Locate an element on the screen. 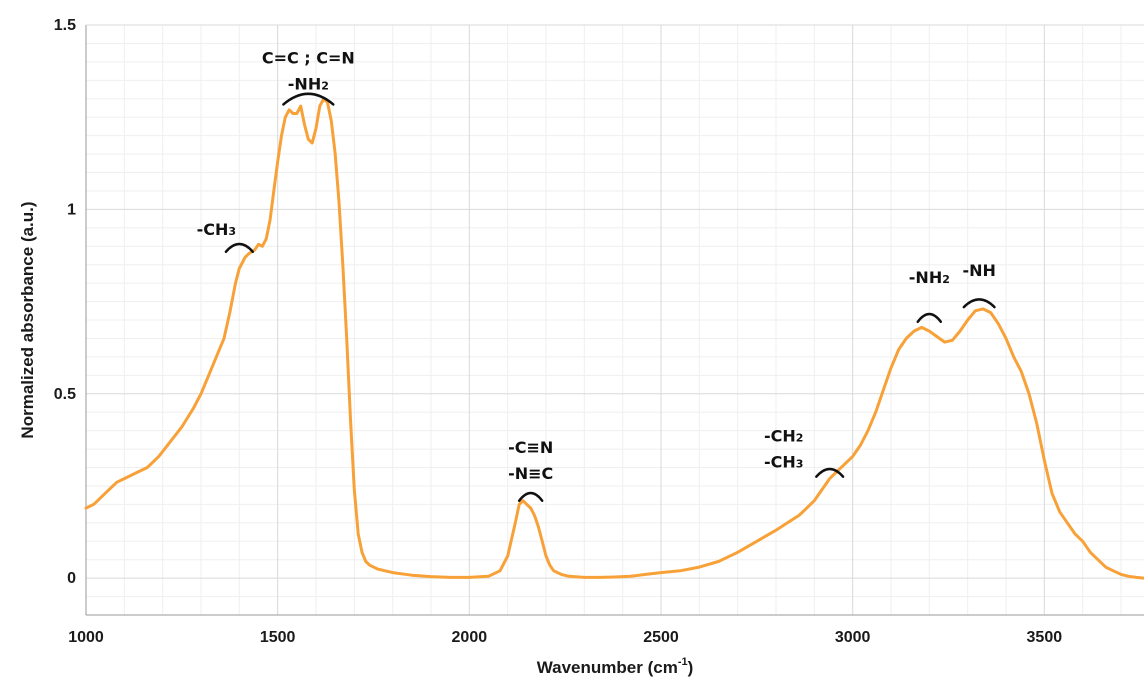  x-tick-label: 1000 is located at coordinates (86, 637).